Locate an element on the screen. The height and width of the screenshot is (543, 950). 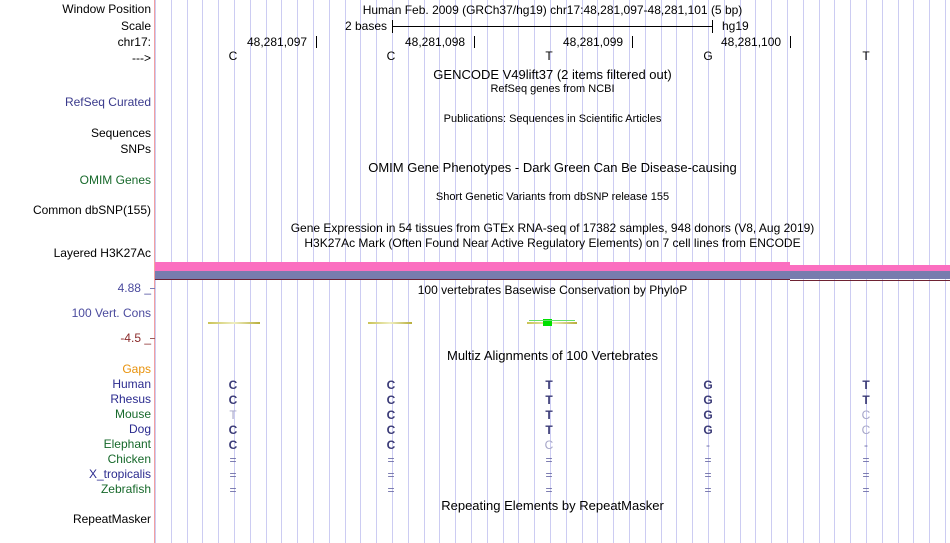
ruler-coordinate: 48,281,098 is located at coordinates (435, 42).